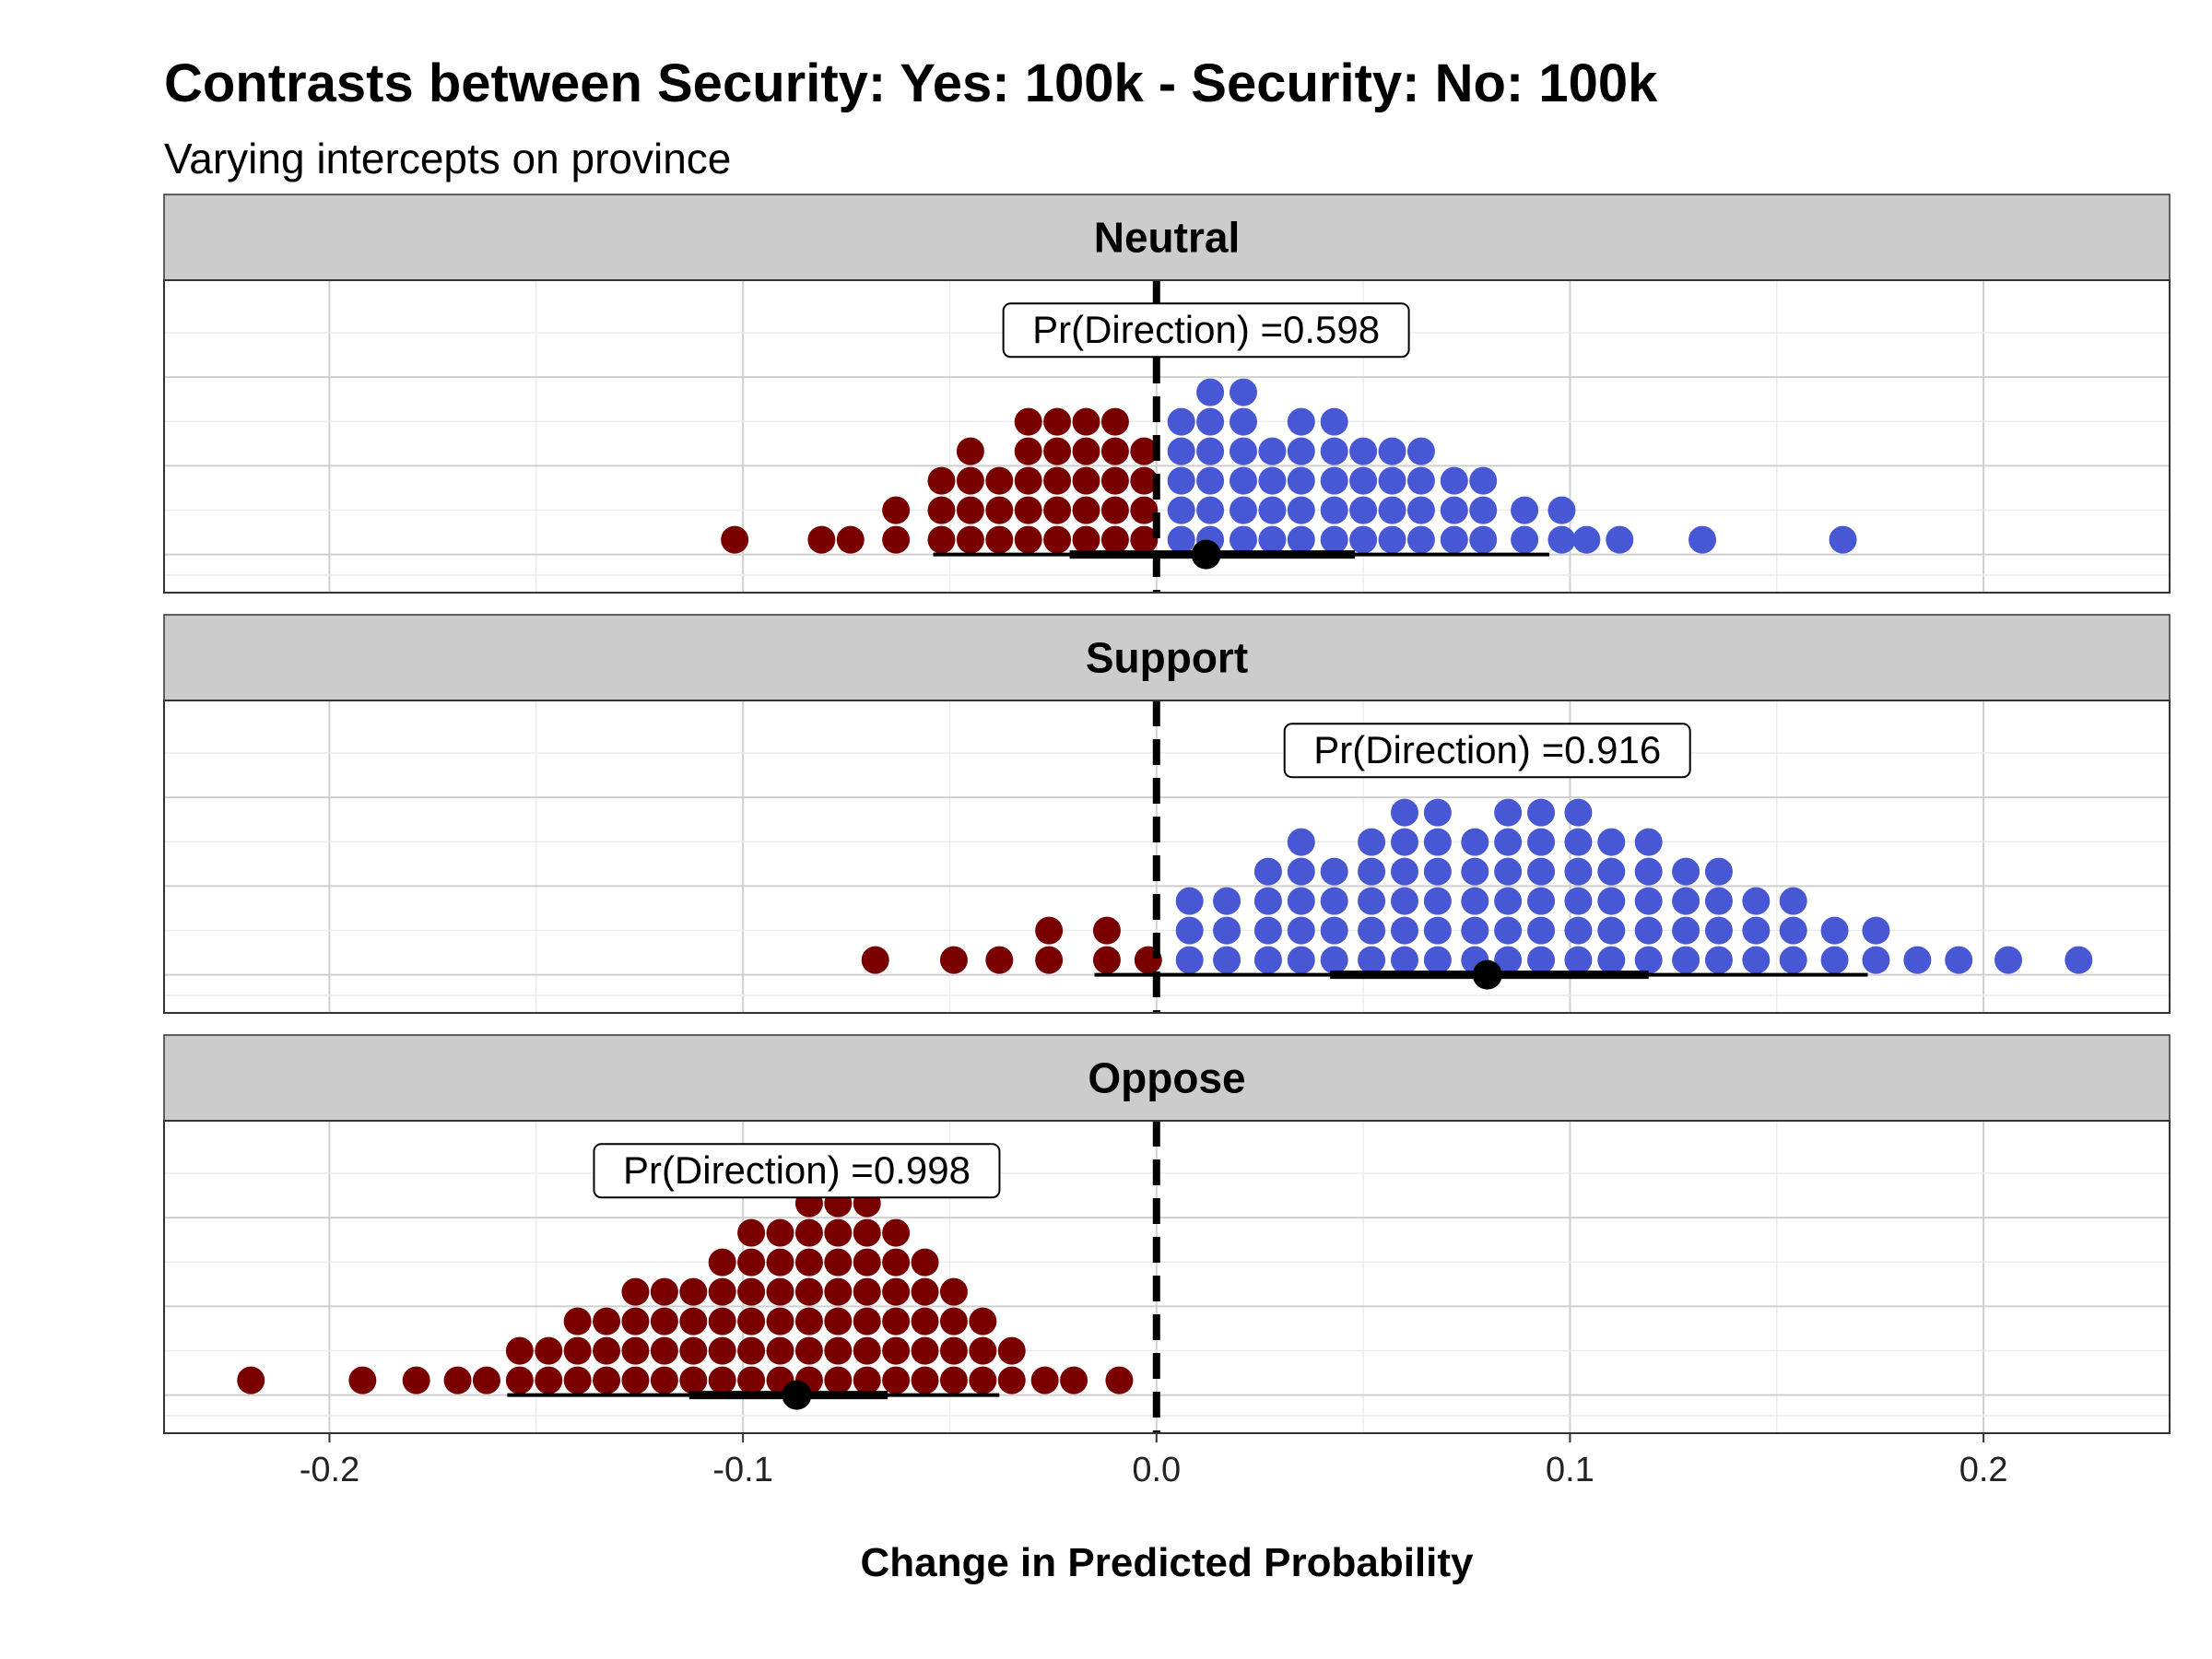 The image size is (2212, 1659). What do you see at coordinates (1289, 466) in the screenshot?
I see `dot-stack` at bounding box center [1289, 466].